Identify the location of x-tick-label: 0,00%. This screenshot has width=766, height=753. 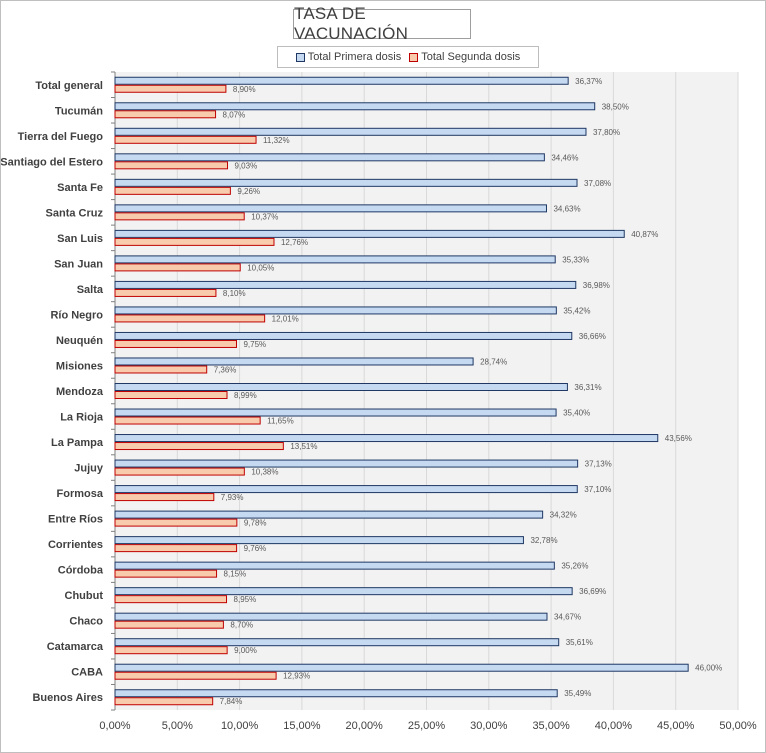
(114, 726).